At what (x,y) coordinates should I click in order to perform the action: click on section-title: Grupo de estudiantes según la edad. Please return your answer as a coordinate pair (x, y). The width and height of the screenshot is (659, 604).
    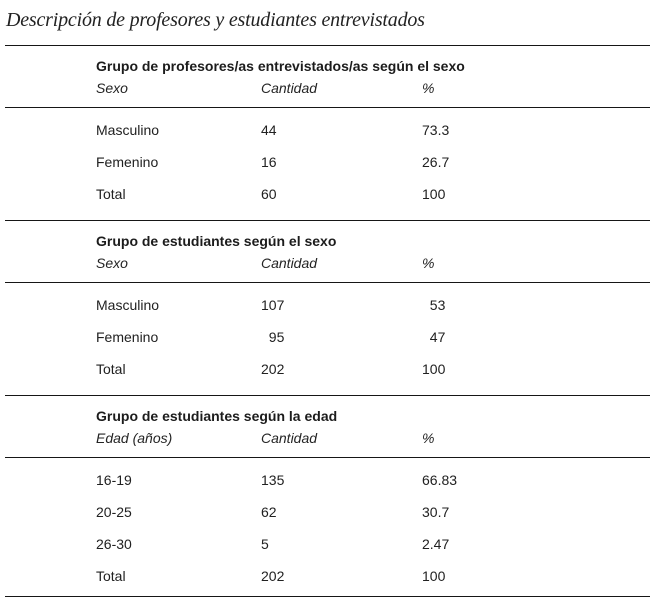
    Looking at the image, I should click on (217, 416).